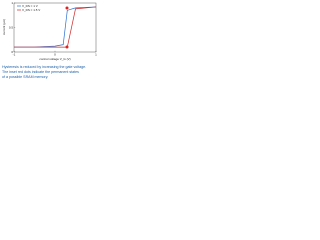 The image size is (320, 240). I want to click on x-axis-label: control voltage V_G (V), so click(54, 59).